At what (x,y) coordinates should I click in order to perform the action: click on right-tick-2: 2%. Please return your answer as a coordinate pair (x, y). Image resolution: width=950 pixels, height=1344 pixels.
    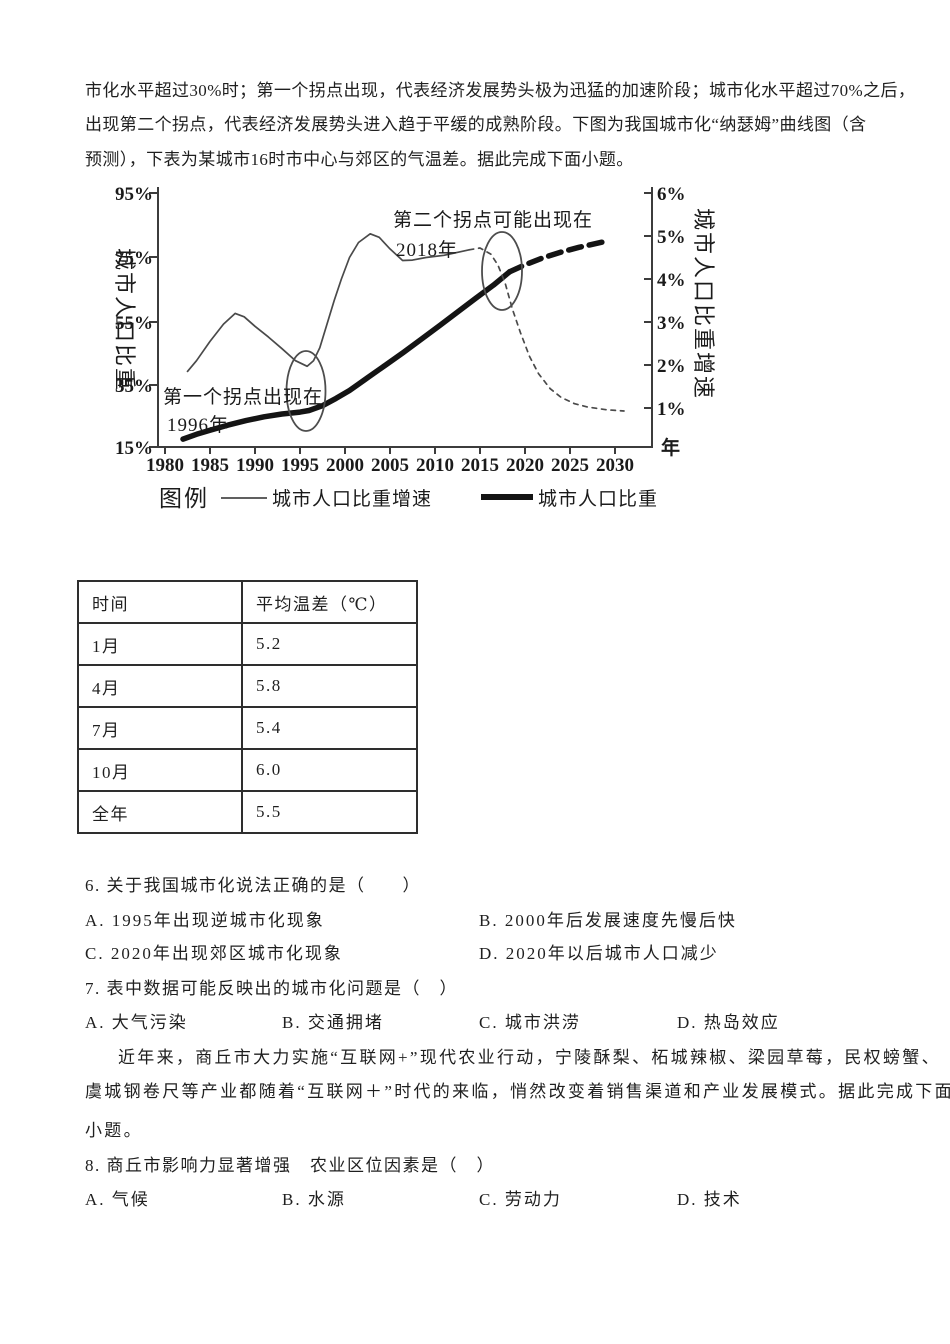
    Looking at the image, I should click on (671, 366).